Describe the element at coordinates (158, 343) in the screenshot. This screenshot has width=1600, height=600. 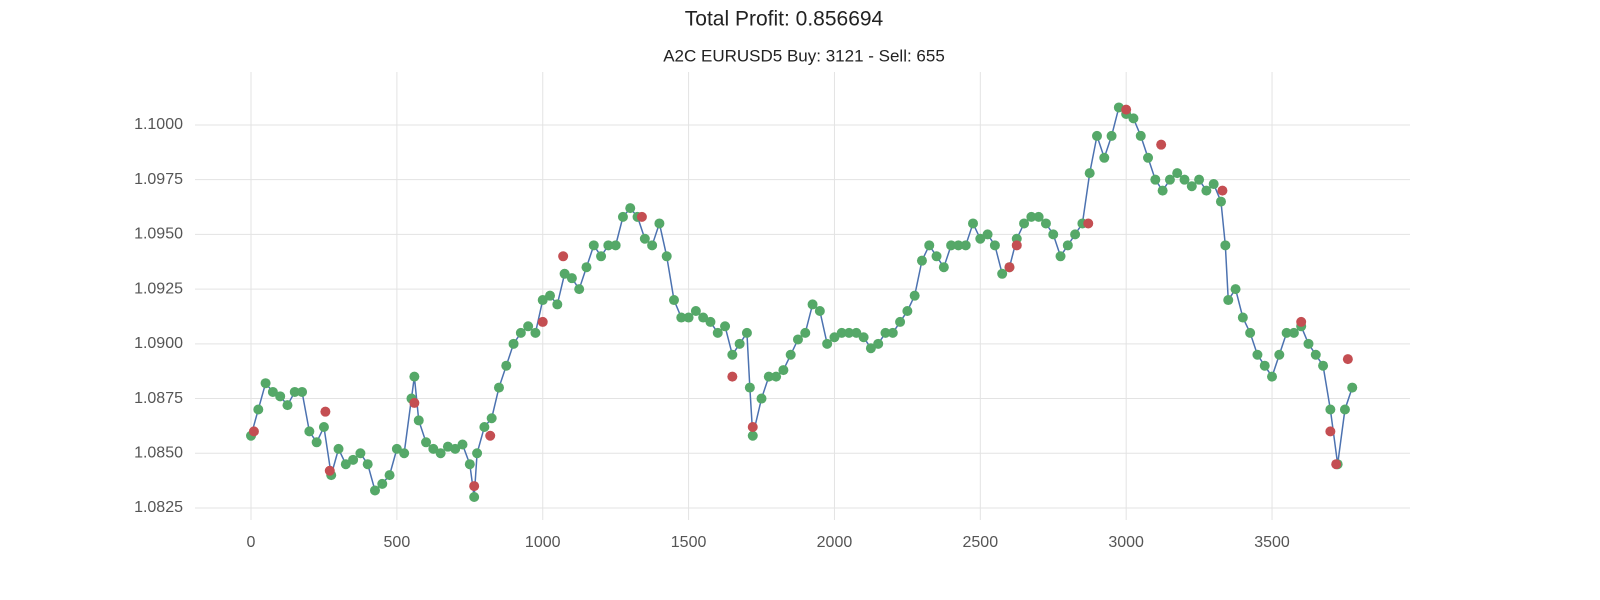
I see `y-tick-label: 1.0900` at that location.